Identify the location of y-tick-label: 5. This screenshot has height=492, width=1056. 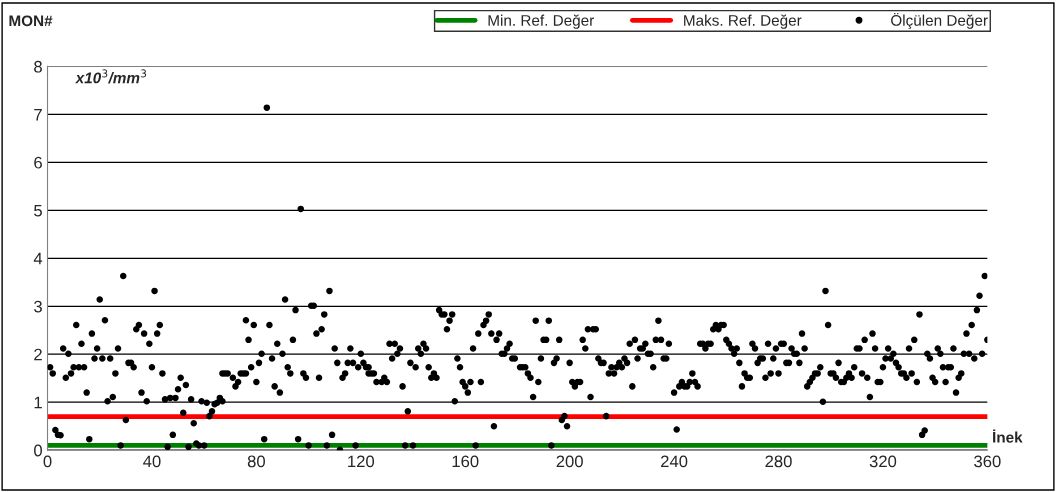
(38, 210).